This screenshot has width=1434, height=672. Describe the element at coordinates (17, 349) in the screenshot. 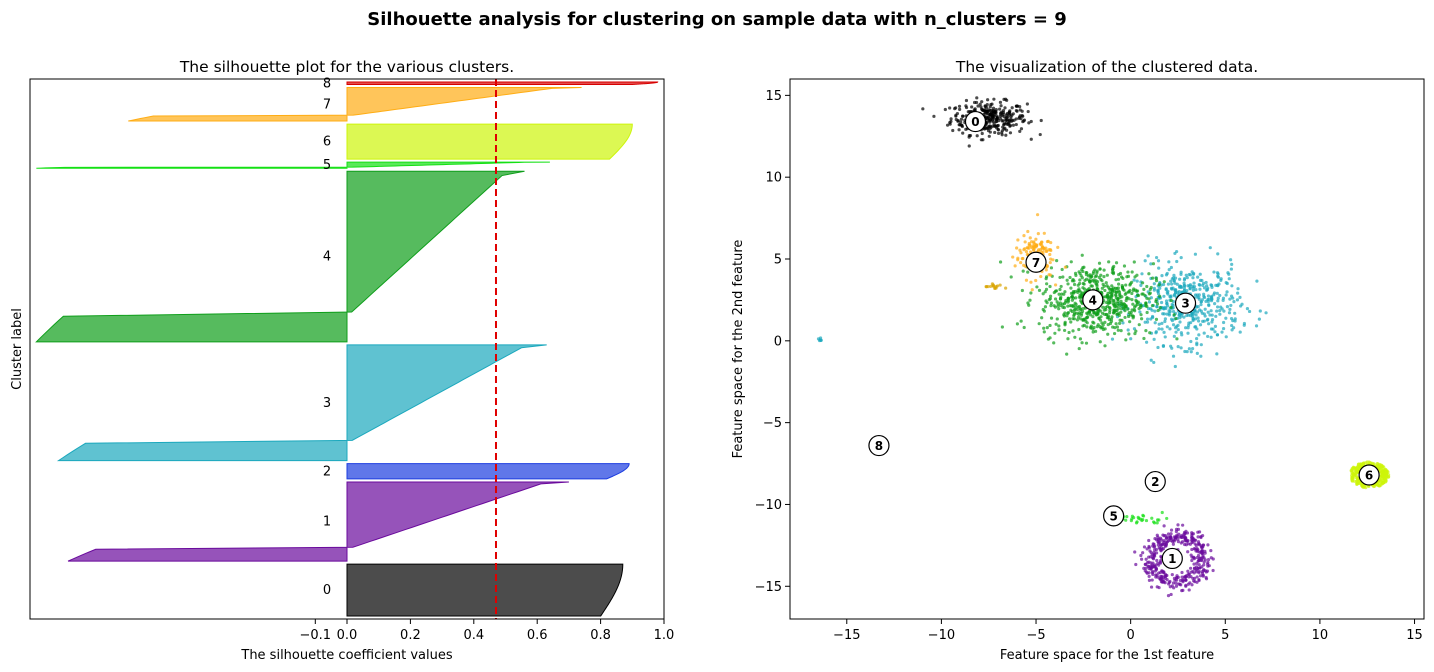

I see `silhouette-y-axis-label: Cluster label` at that location.